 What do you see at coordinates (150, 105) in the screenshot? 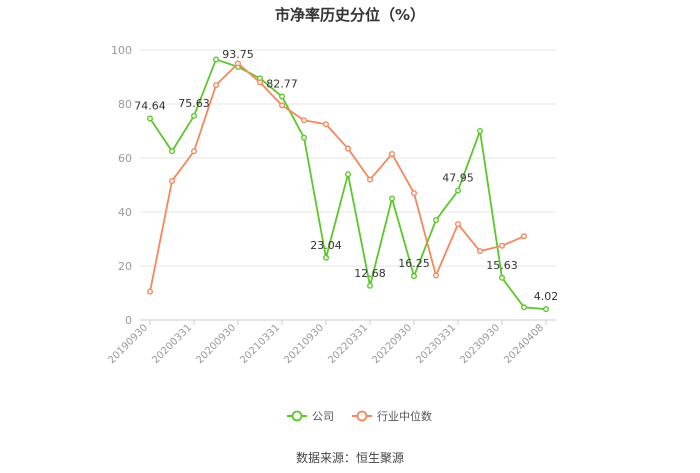
I see `data-label: 74.64` at bounding box center [150, 105].